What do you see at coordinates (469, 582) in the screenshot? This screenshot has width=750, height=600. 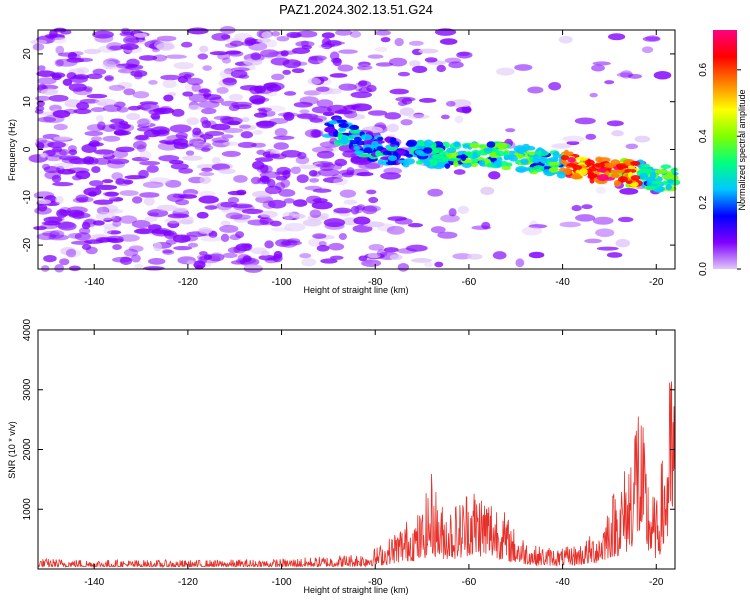 I see `x-tick-label: -60` at bounding box center [469, 582].